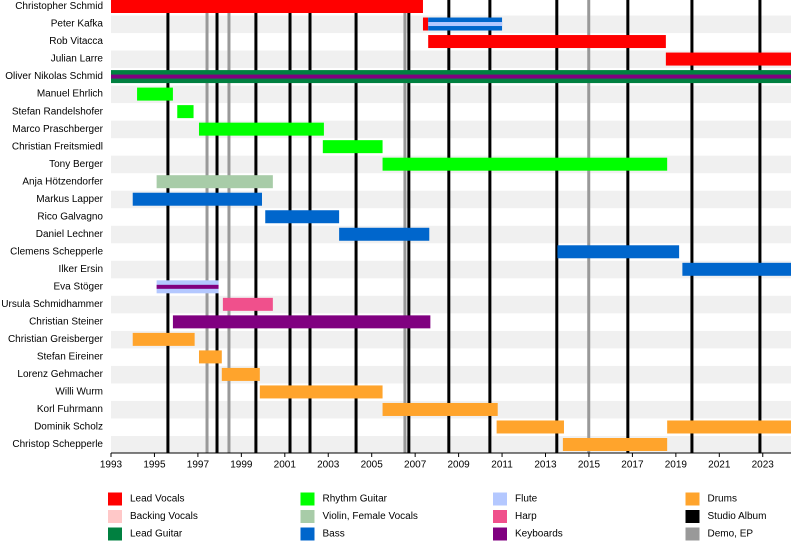 Image resolution: width=800 pixels, height=555 pixels. What do you see at coordinates (676, 465) in the screenshot?
I see `x-tick-label: 2019` at bounding box center [676, 465].